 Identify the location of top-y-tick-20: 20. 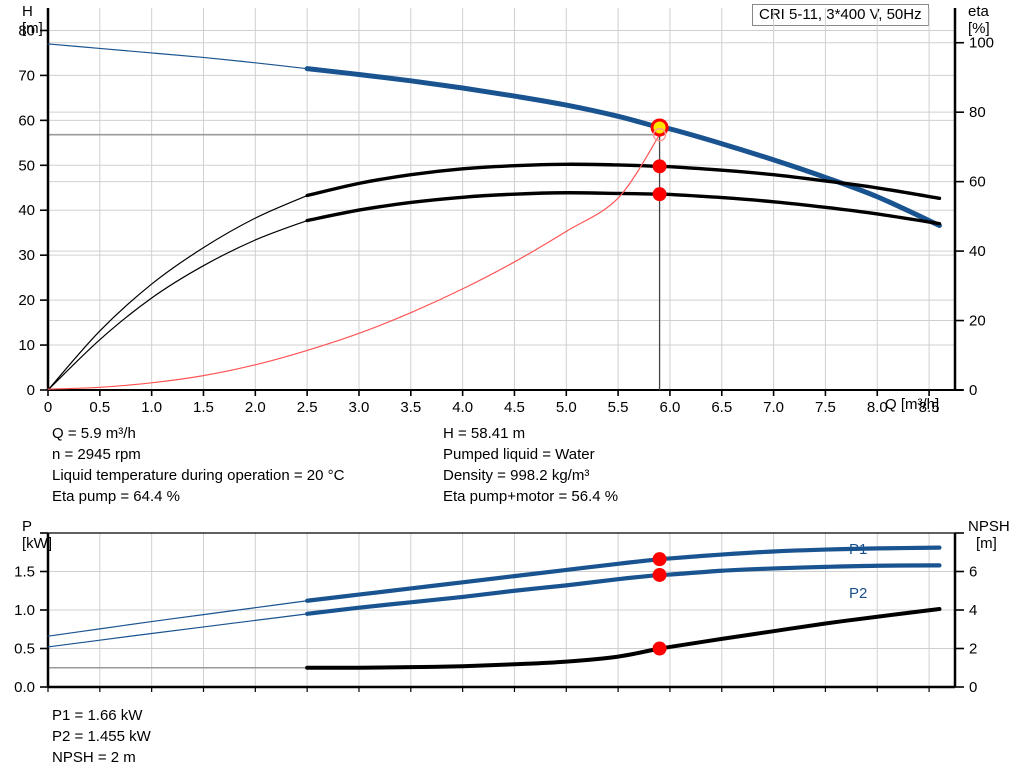
(26, 300).